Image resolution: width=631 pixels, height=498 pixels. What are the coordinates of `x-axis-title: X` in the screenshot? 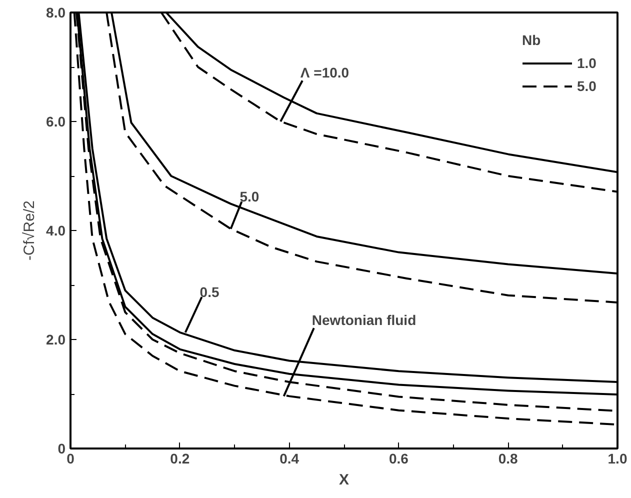 It's located at (344, 480).